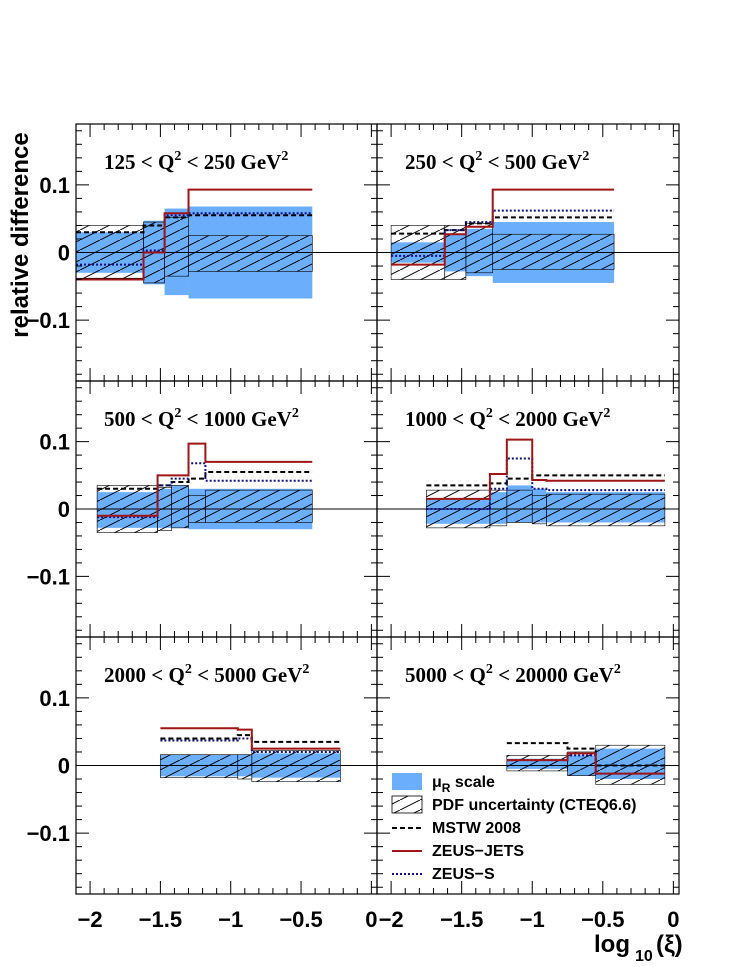 This screenshot has height=967, width=747. What do you see at coordinates (231, 162) in the screenshot?
I see `panel-label-mid: < 250 GeV` at bounding box center [231, 162].